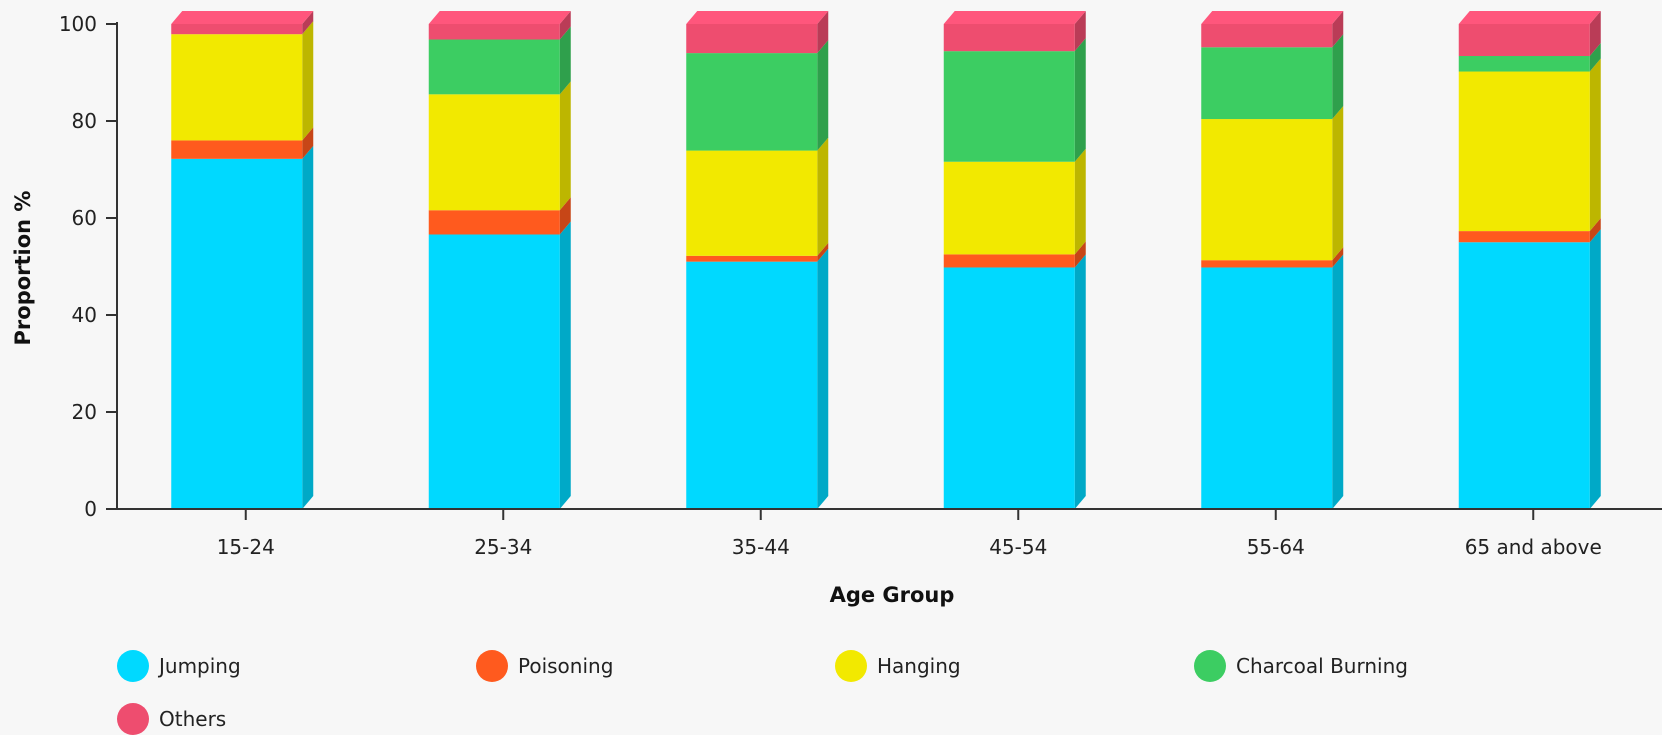 Image resolution: width=1662 pixels, height=735 pixels. I want to click on legend-item-jumping: Jumping, so click(179, 666).